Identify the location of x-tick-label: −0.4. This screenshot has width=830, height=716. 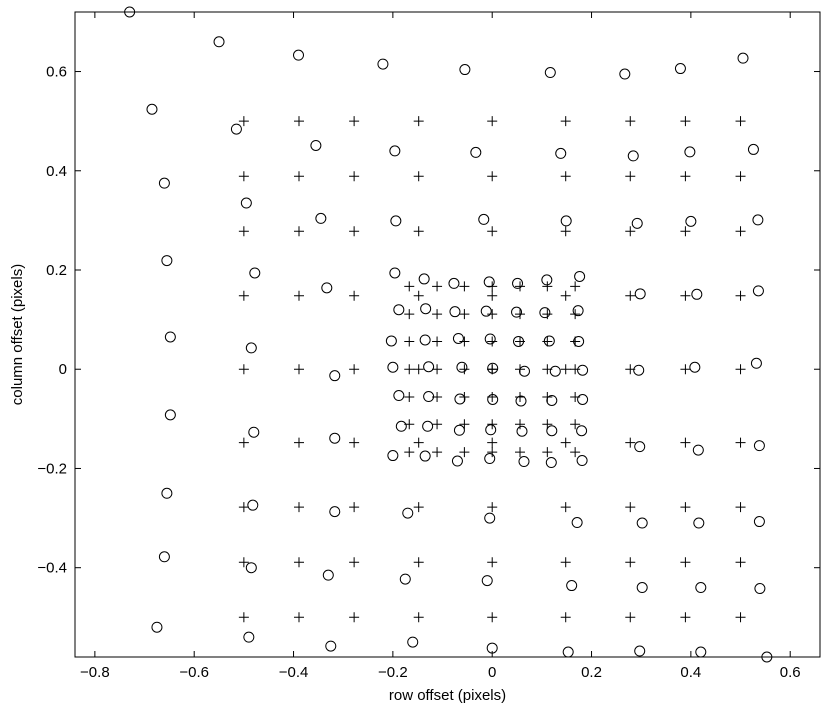
(294, 672).